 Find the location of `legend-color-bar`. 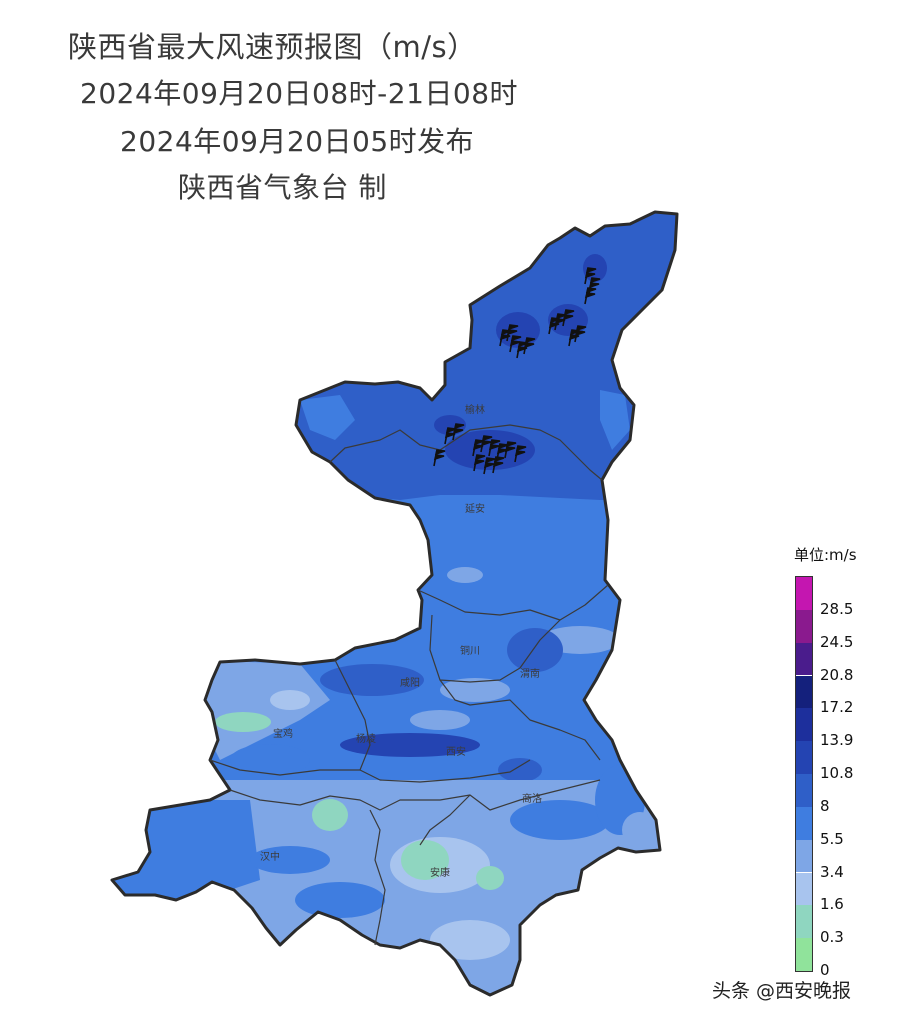

legend-color-bar is located at coordinates (804, 774).